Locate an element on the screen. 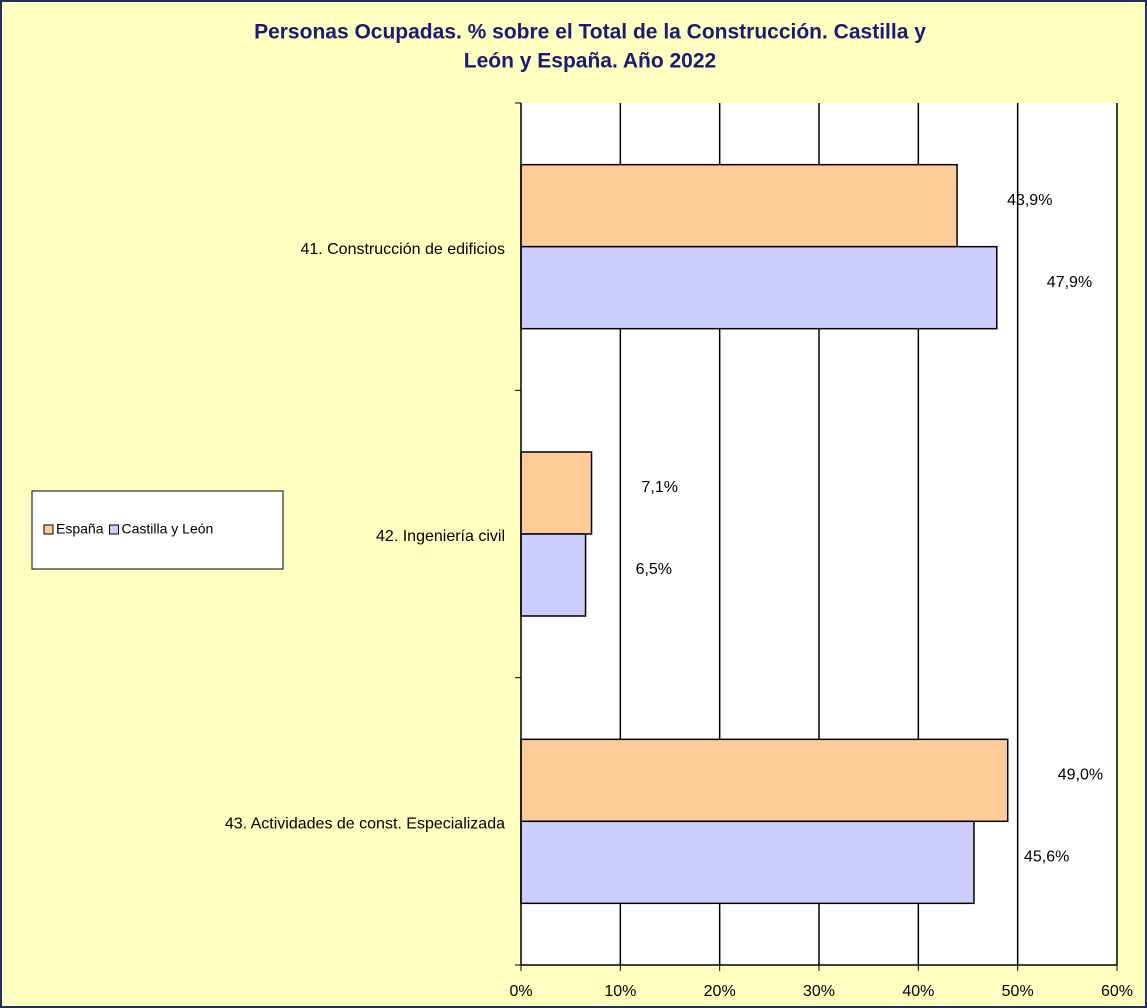  x-tick-label: 10% is located at coordinates (620, 991).